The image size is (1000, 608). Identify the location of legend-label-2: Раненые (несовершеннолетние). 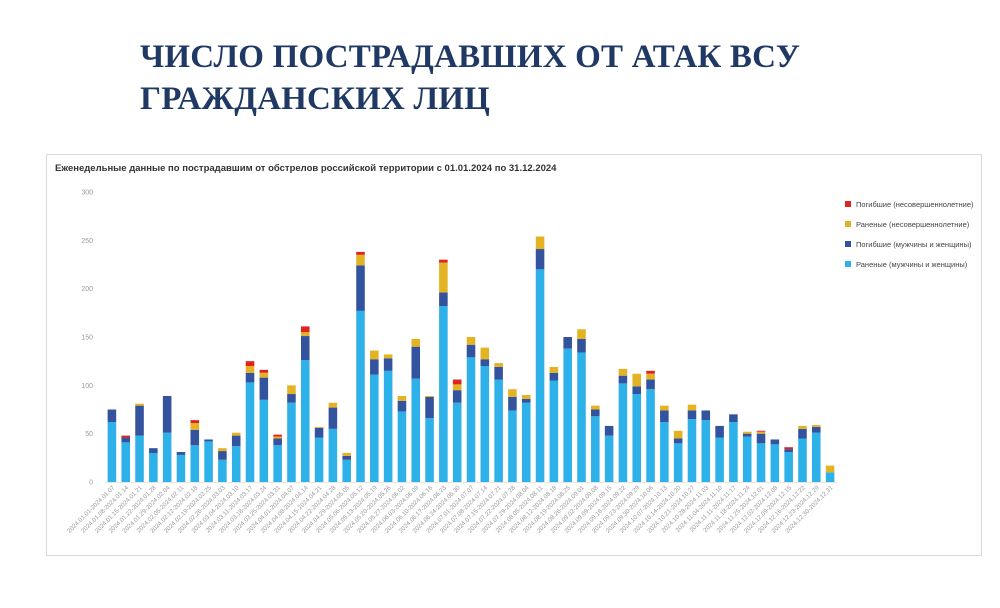
(913, 224).